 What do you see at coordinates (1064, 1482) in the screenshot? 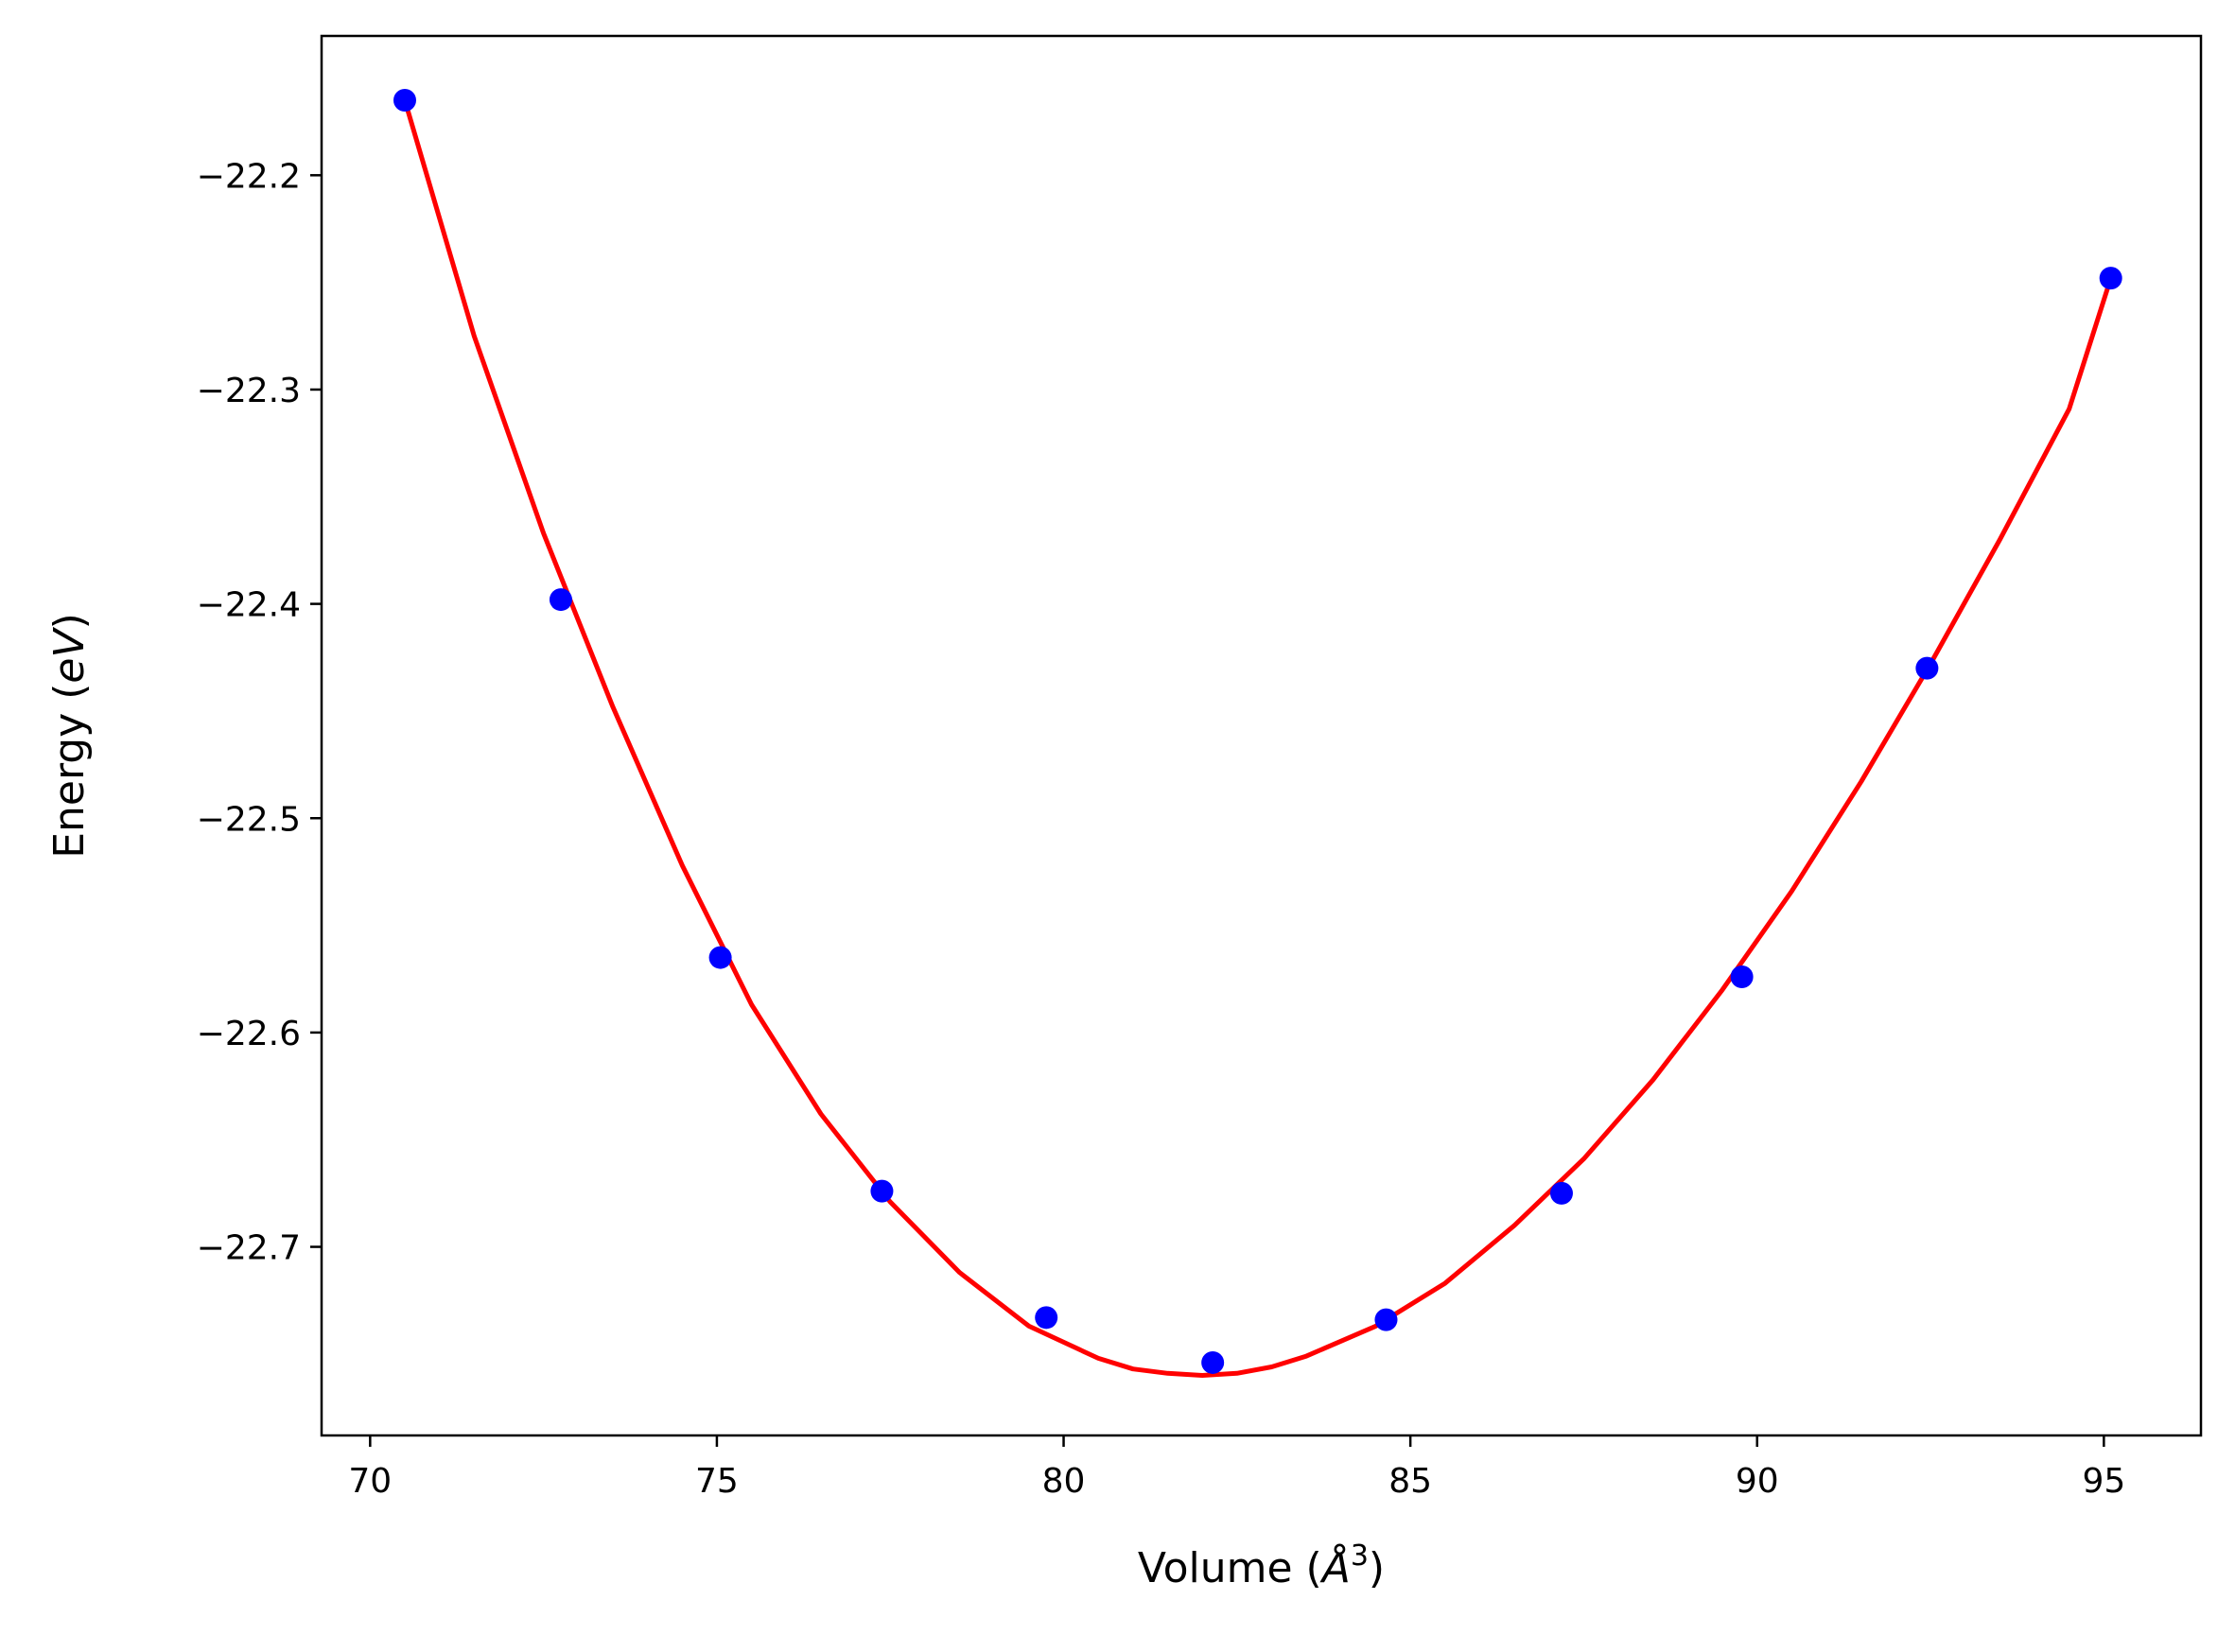
I see `x-tick-label: 80` at bounding box center [1064, 1482].